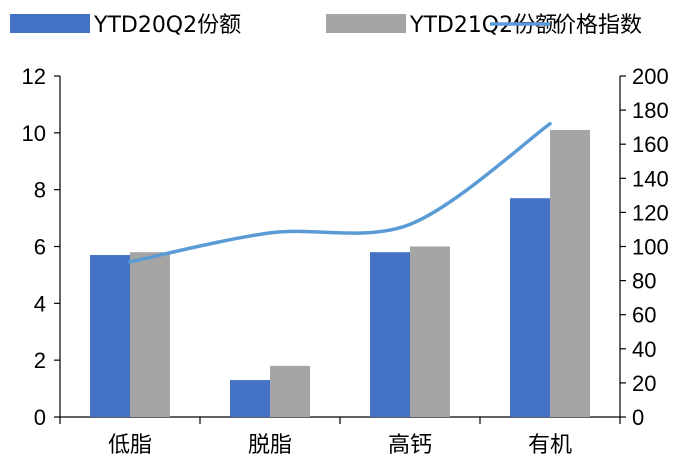  I want to click on y-left-tick-label: 0, so click(40, 417).